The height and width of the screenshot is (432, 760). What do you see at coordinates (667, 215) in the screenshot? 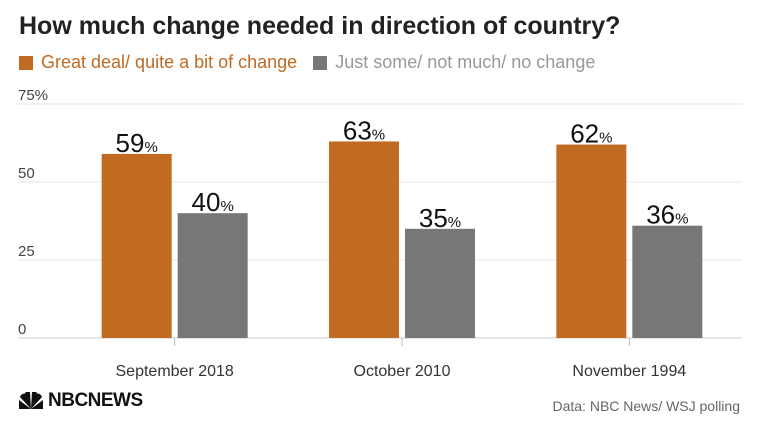
I see `data-label: 36%` at bounding box center [667, 215].